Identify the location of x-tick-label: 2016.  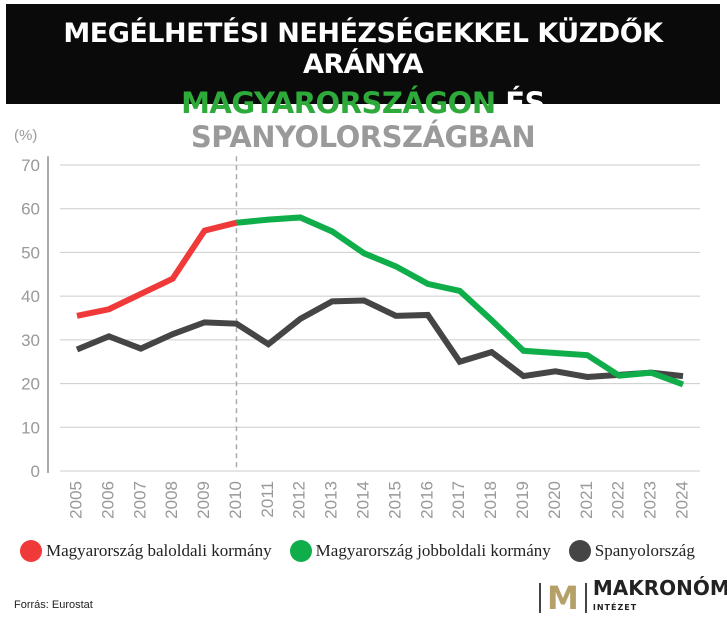
(426, 500).